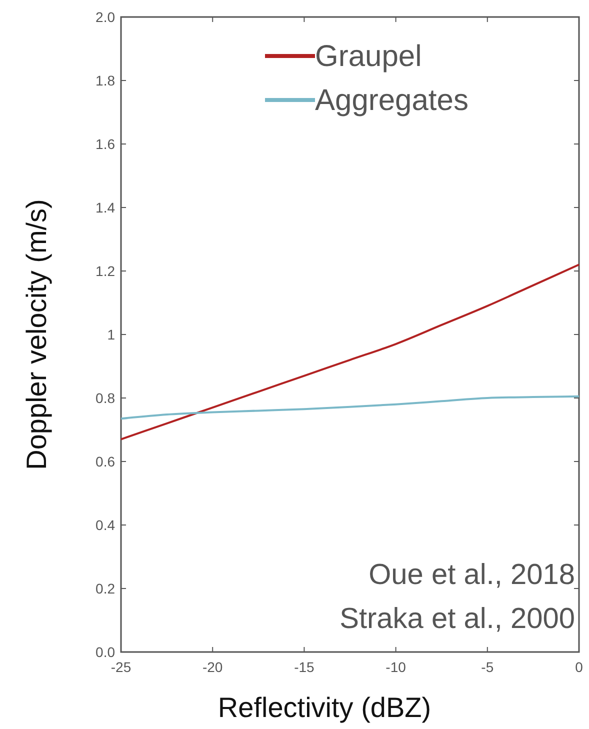 The height and width of the screenshot is (729, 589). Describe the element at coordinates (106, 461) in the screenshot. I see `y-tick-label: 0.6` at that location.